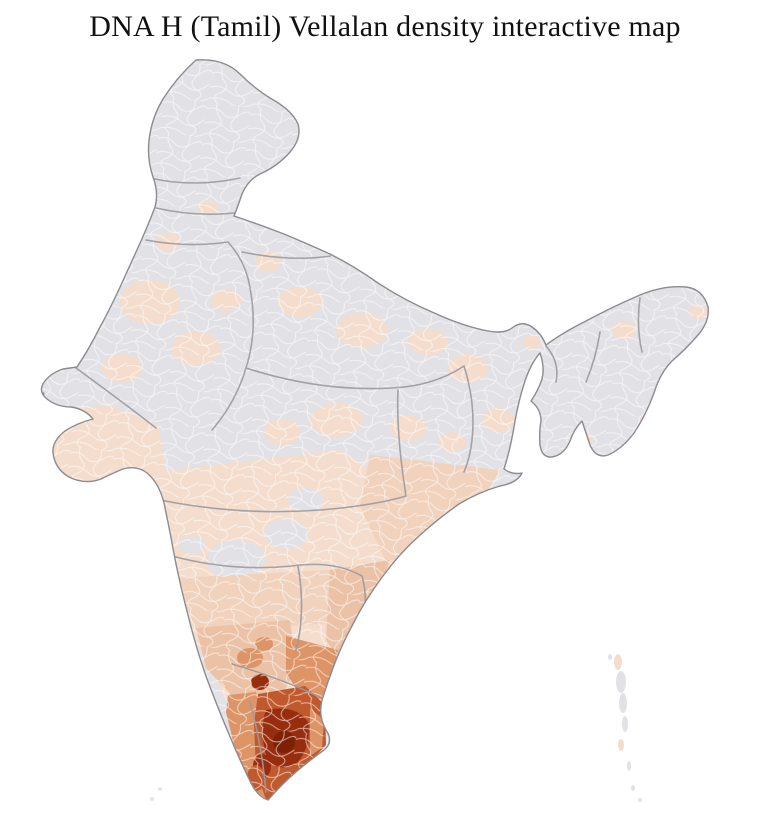 The image size is (770, 813). What do you see at coordinates (519, 452) in the screenshot?
I see `district-kolkata-dark` at bounding box center [519, 452].